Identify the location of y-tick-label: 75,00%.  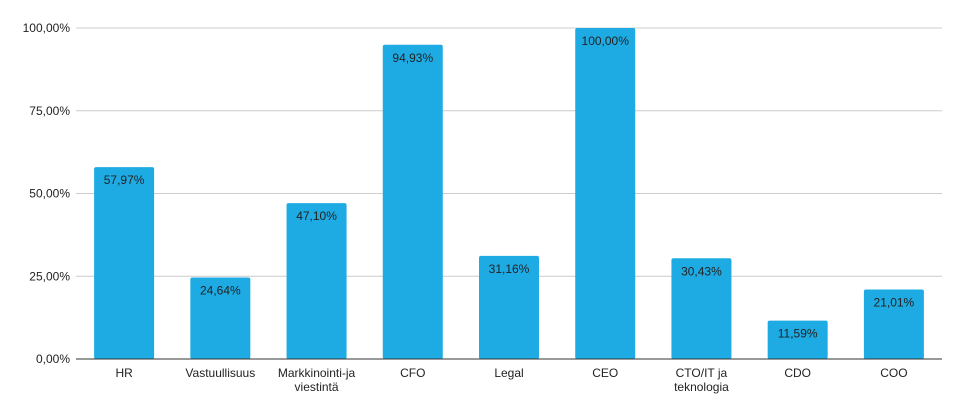
(49, 111).